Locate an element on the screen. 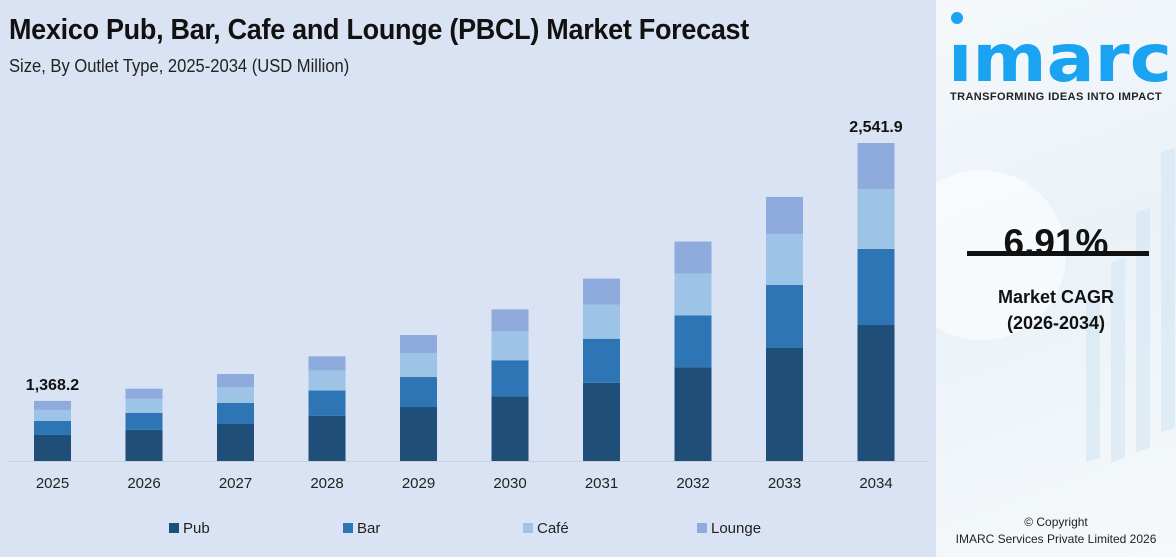  bar-segment-lounge-2033 is located at coordinates (784, 215).